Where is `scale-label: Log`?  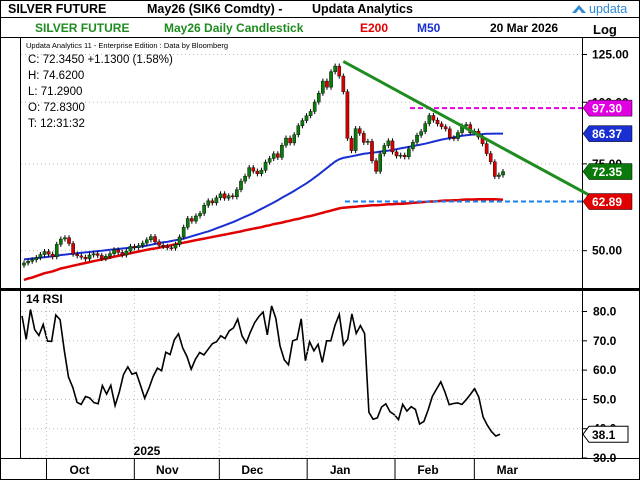 scale-label: Log is located at coordinates (605, 29).